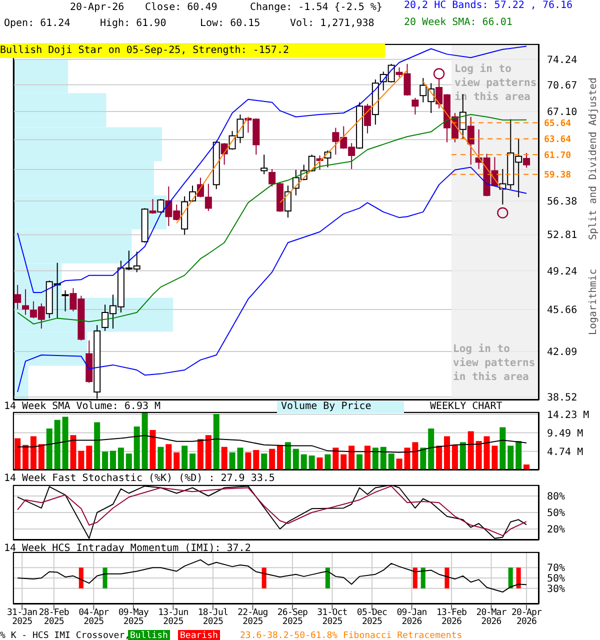  I want to click on y-tick-label: 56.38, so click(562, 202).